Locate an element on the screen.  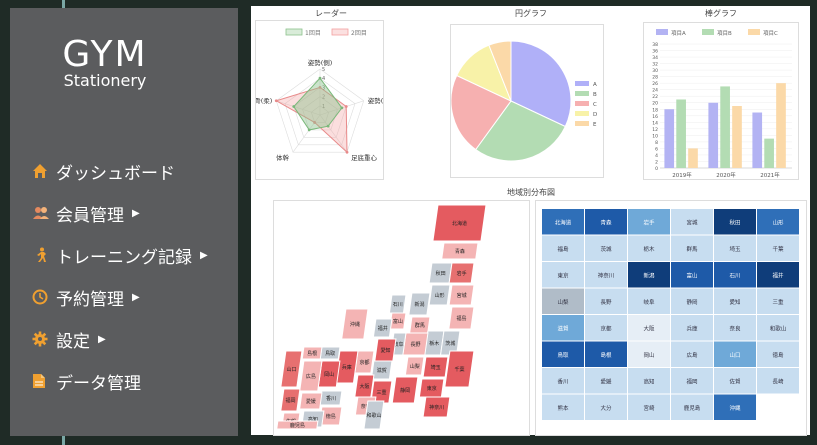
grid-cell-label-6-2: 高知 is located at coordinates (648, 381).